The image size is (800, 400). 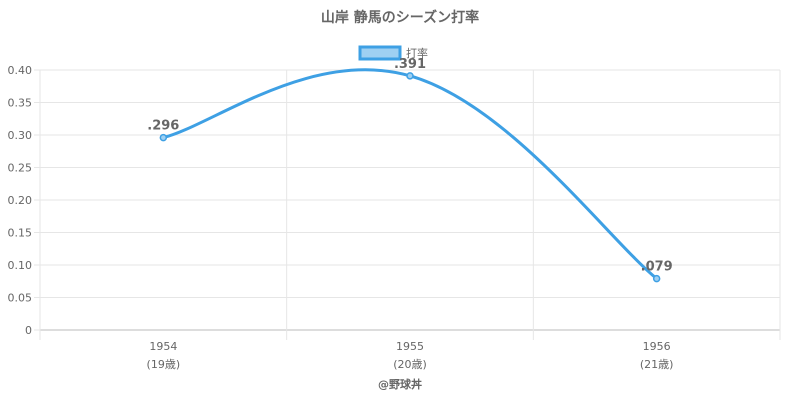 What do you see at coordinates (163, 346) in the screenshot?
I see `x-tick-label: 1954` at bounding box center [163, 346].